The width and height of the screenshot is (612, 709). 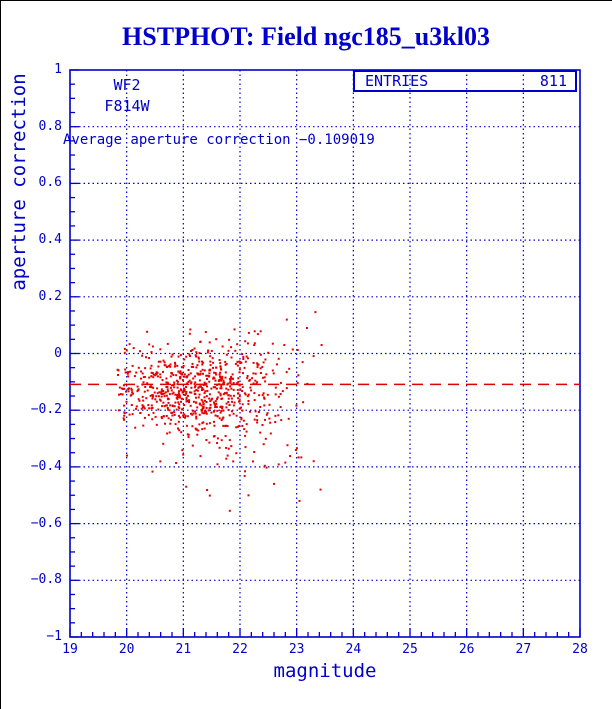 I want to click on y-tick-label: 0.4, so click(x=50, y=240).